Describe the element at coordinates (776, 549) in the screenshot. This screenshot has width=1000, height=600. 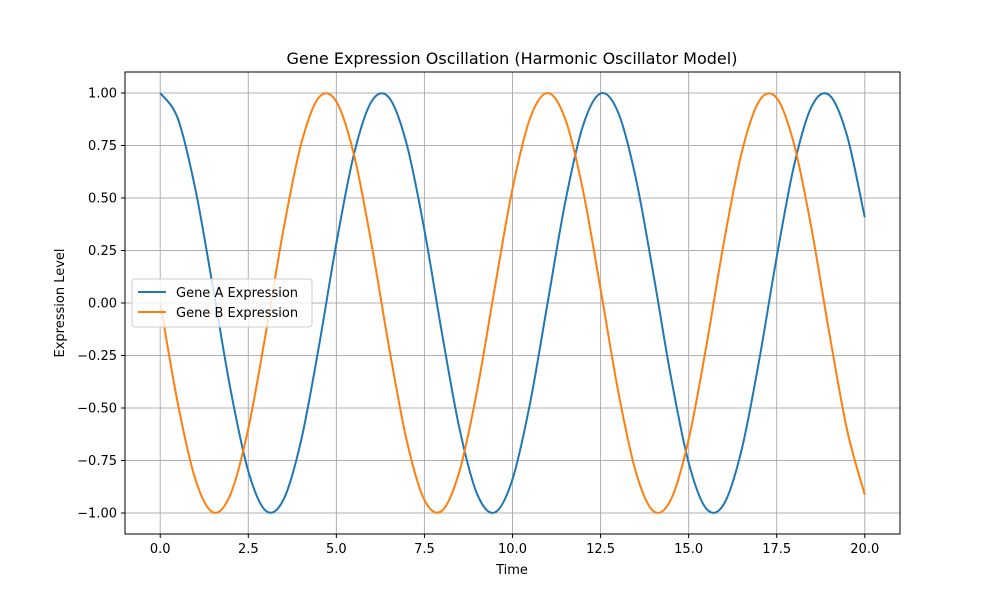
I see `x-tick-label: 17.5` at that location.